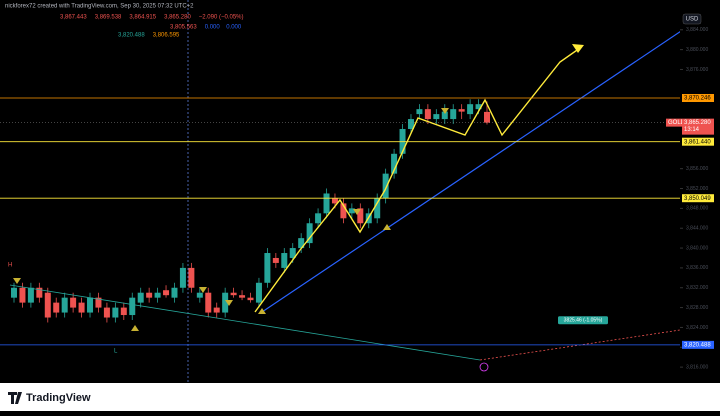 This screenshot has height=416, width=720. I want to click on legend-value: 3,806.595, so click(166, 36).